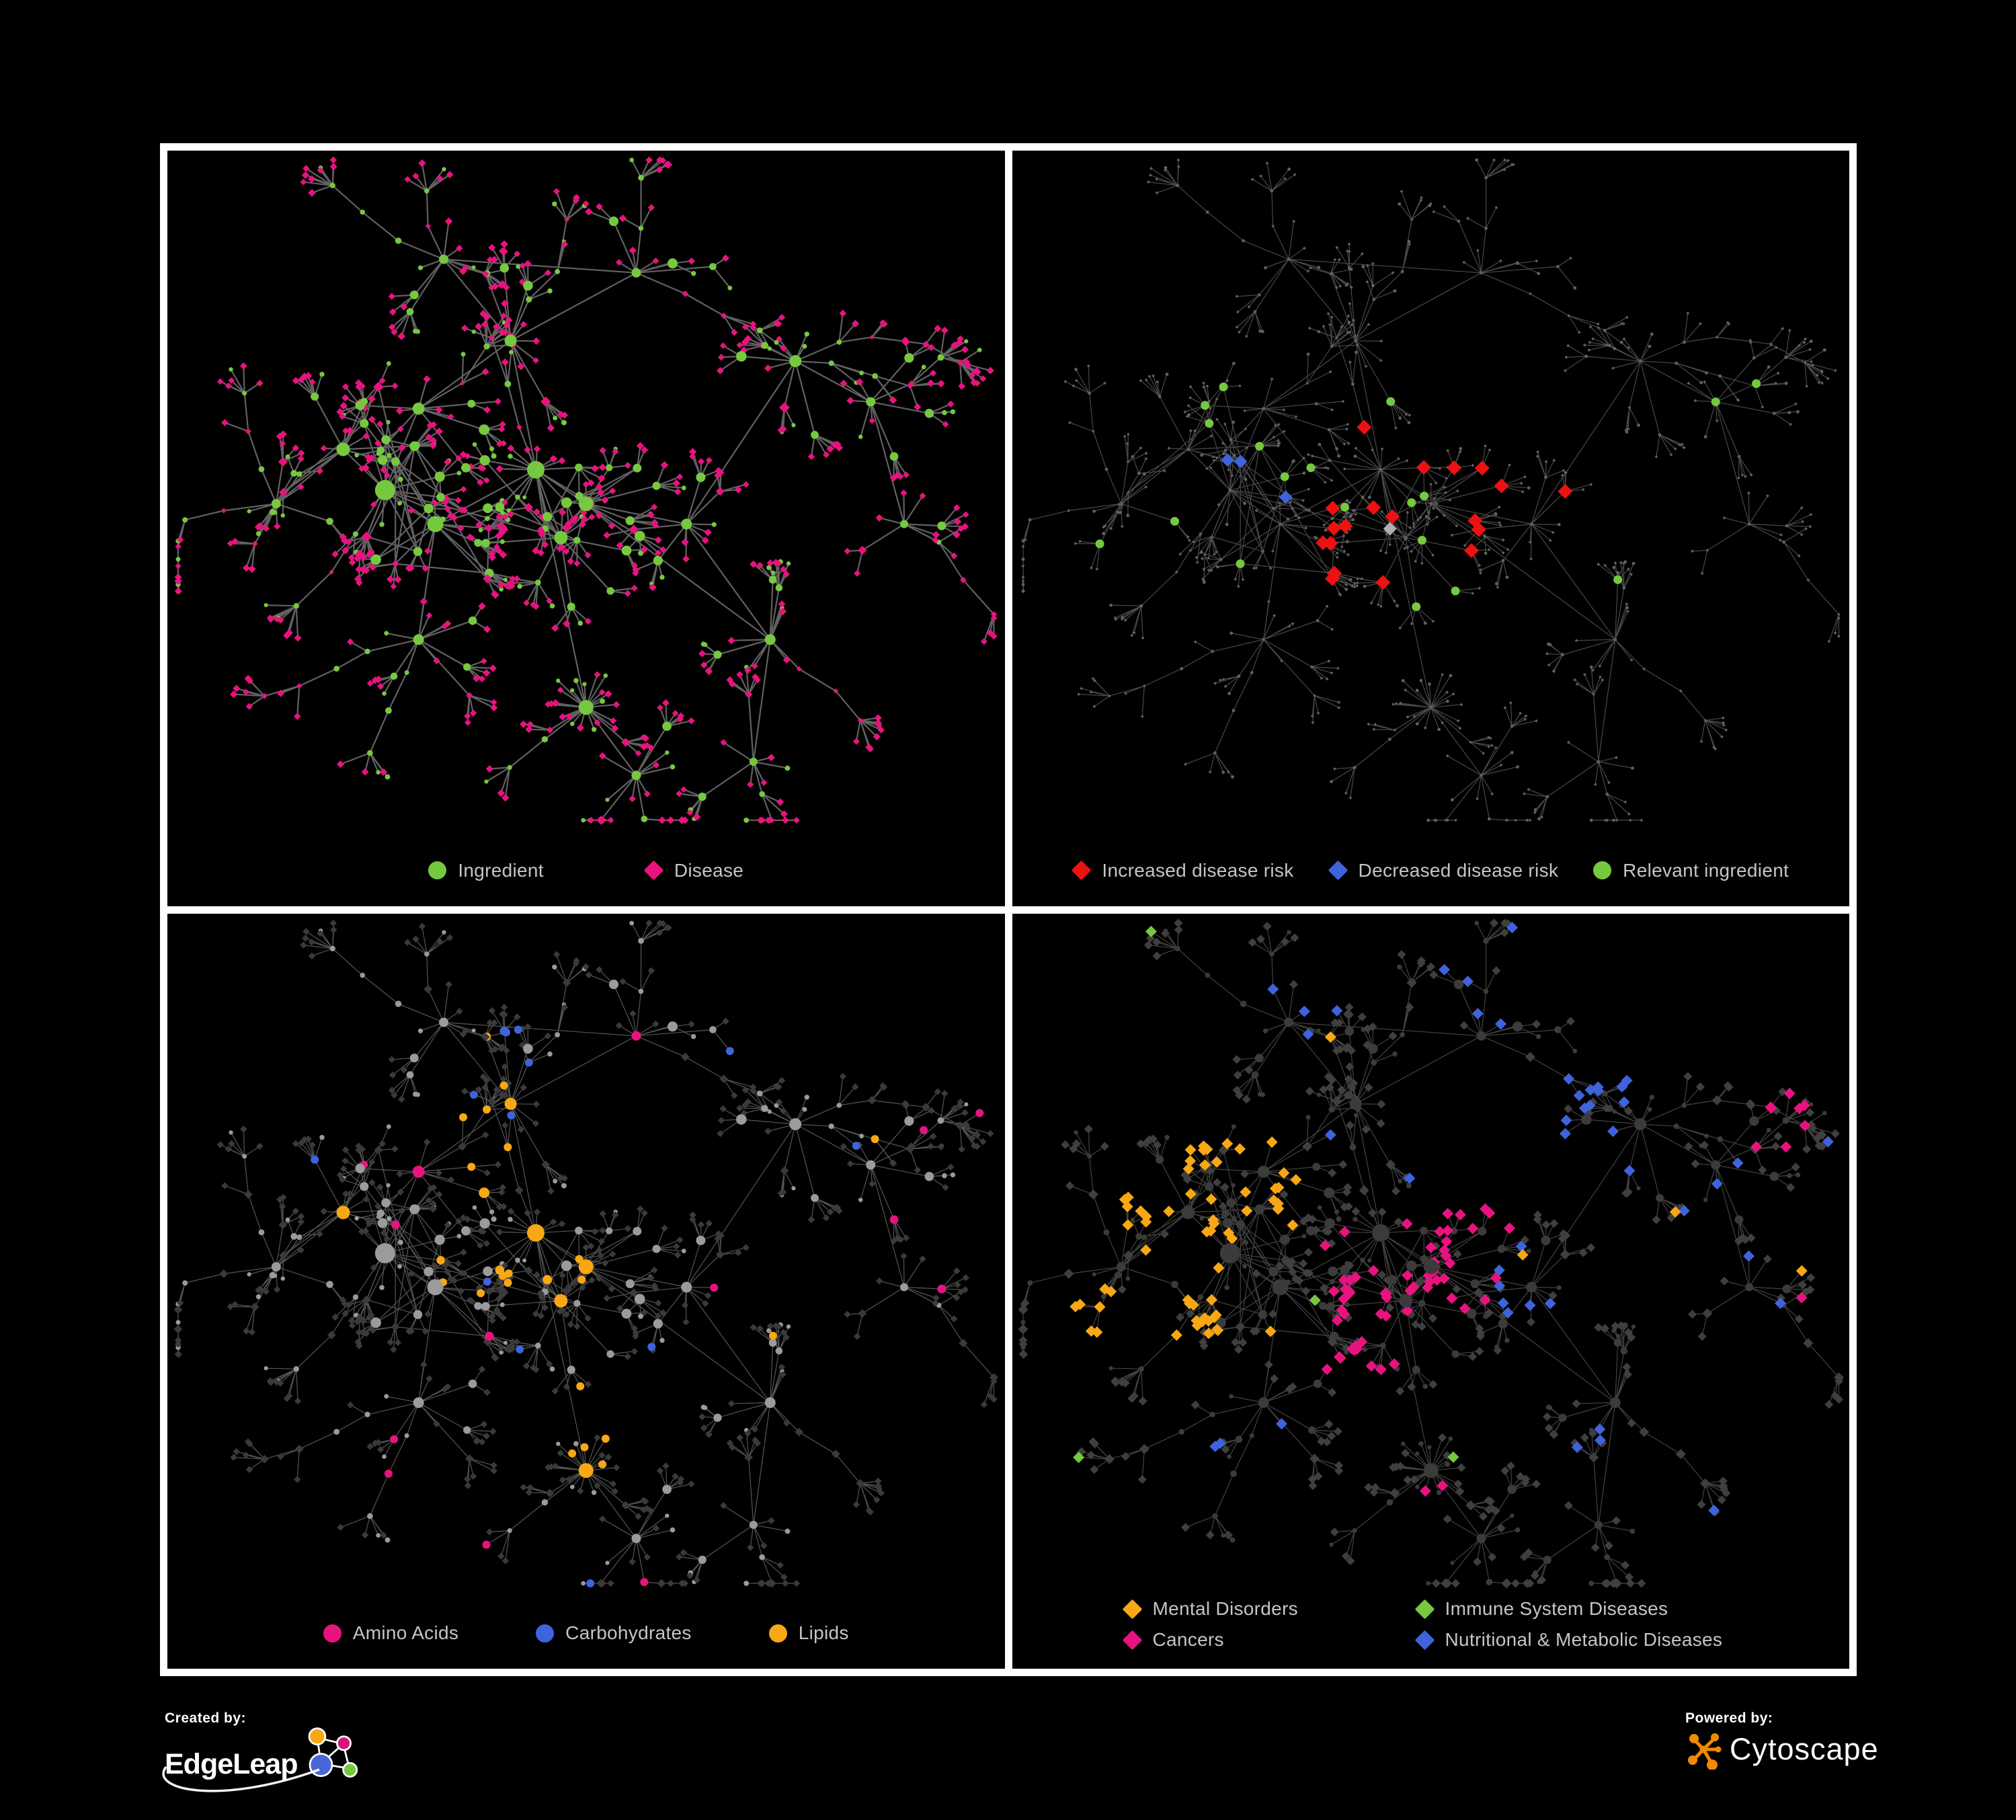 Image resolution: width=2016 pixels, height=1820 pixels. I want to click on cytoscape-logo-glyph, so click(1705, 1751).